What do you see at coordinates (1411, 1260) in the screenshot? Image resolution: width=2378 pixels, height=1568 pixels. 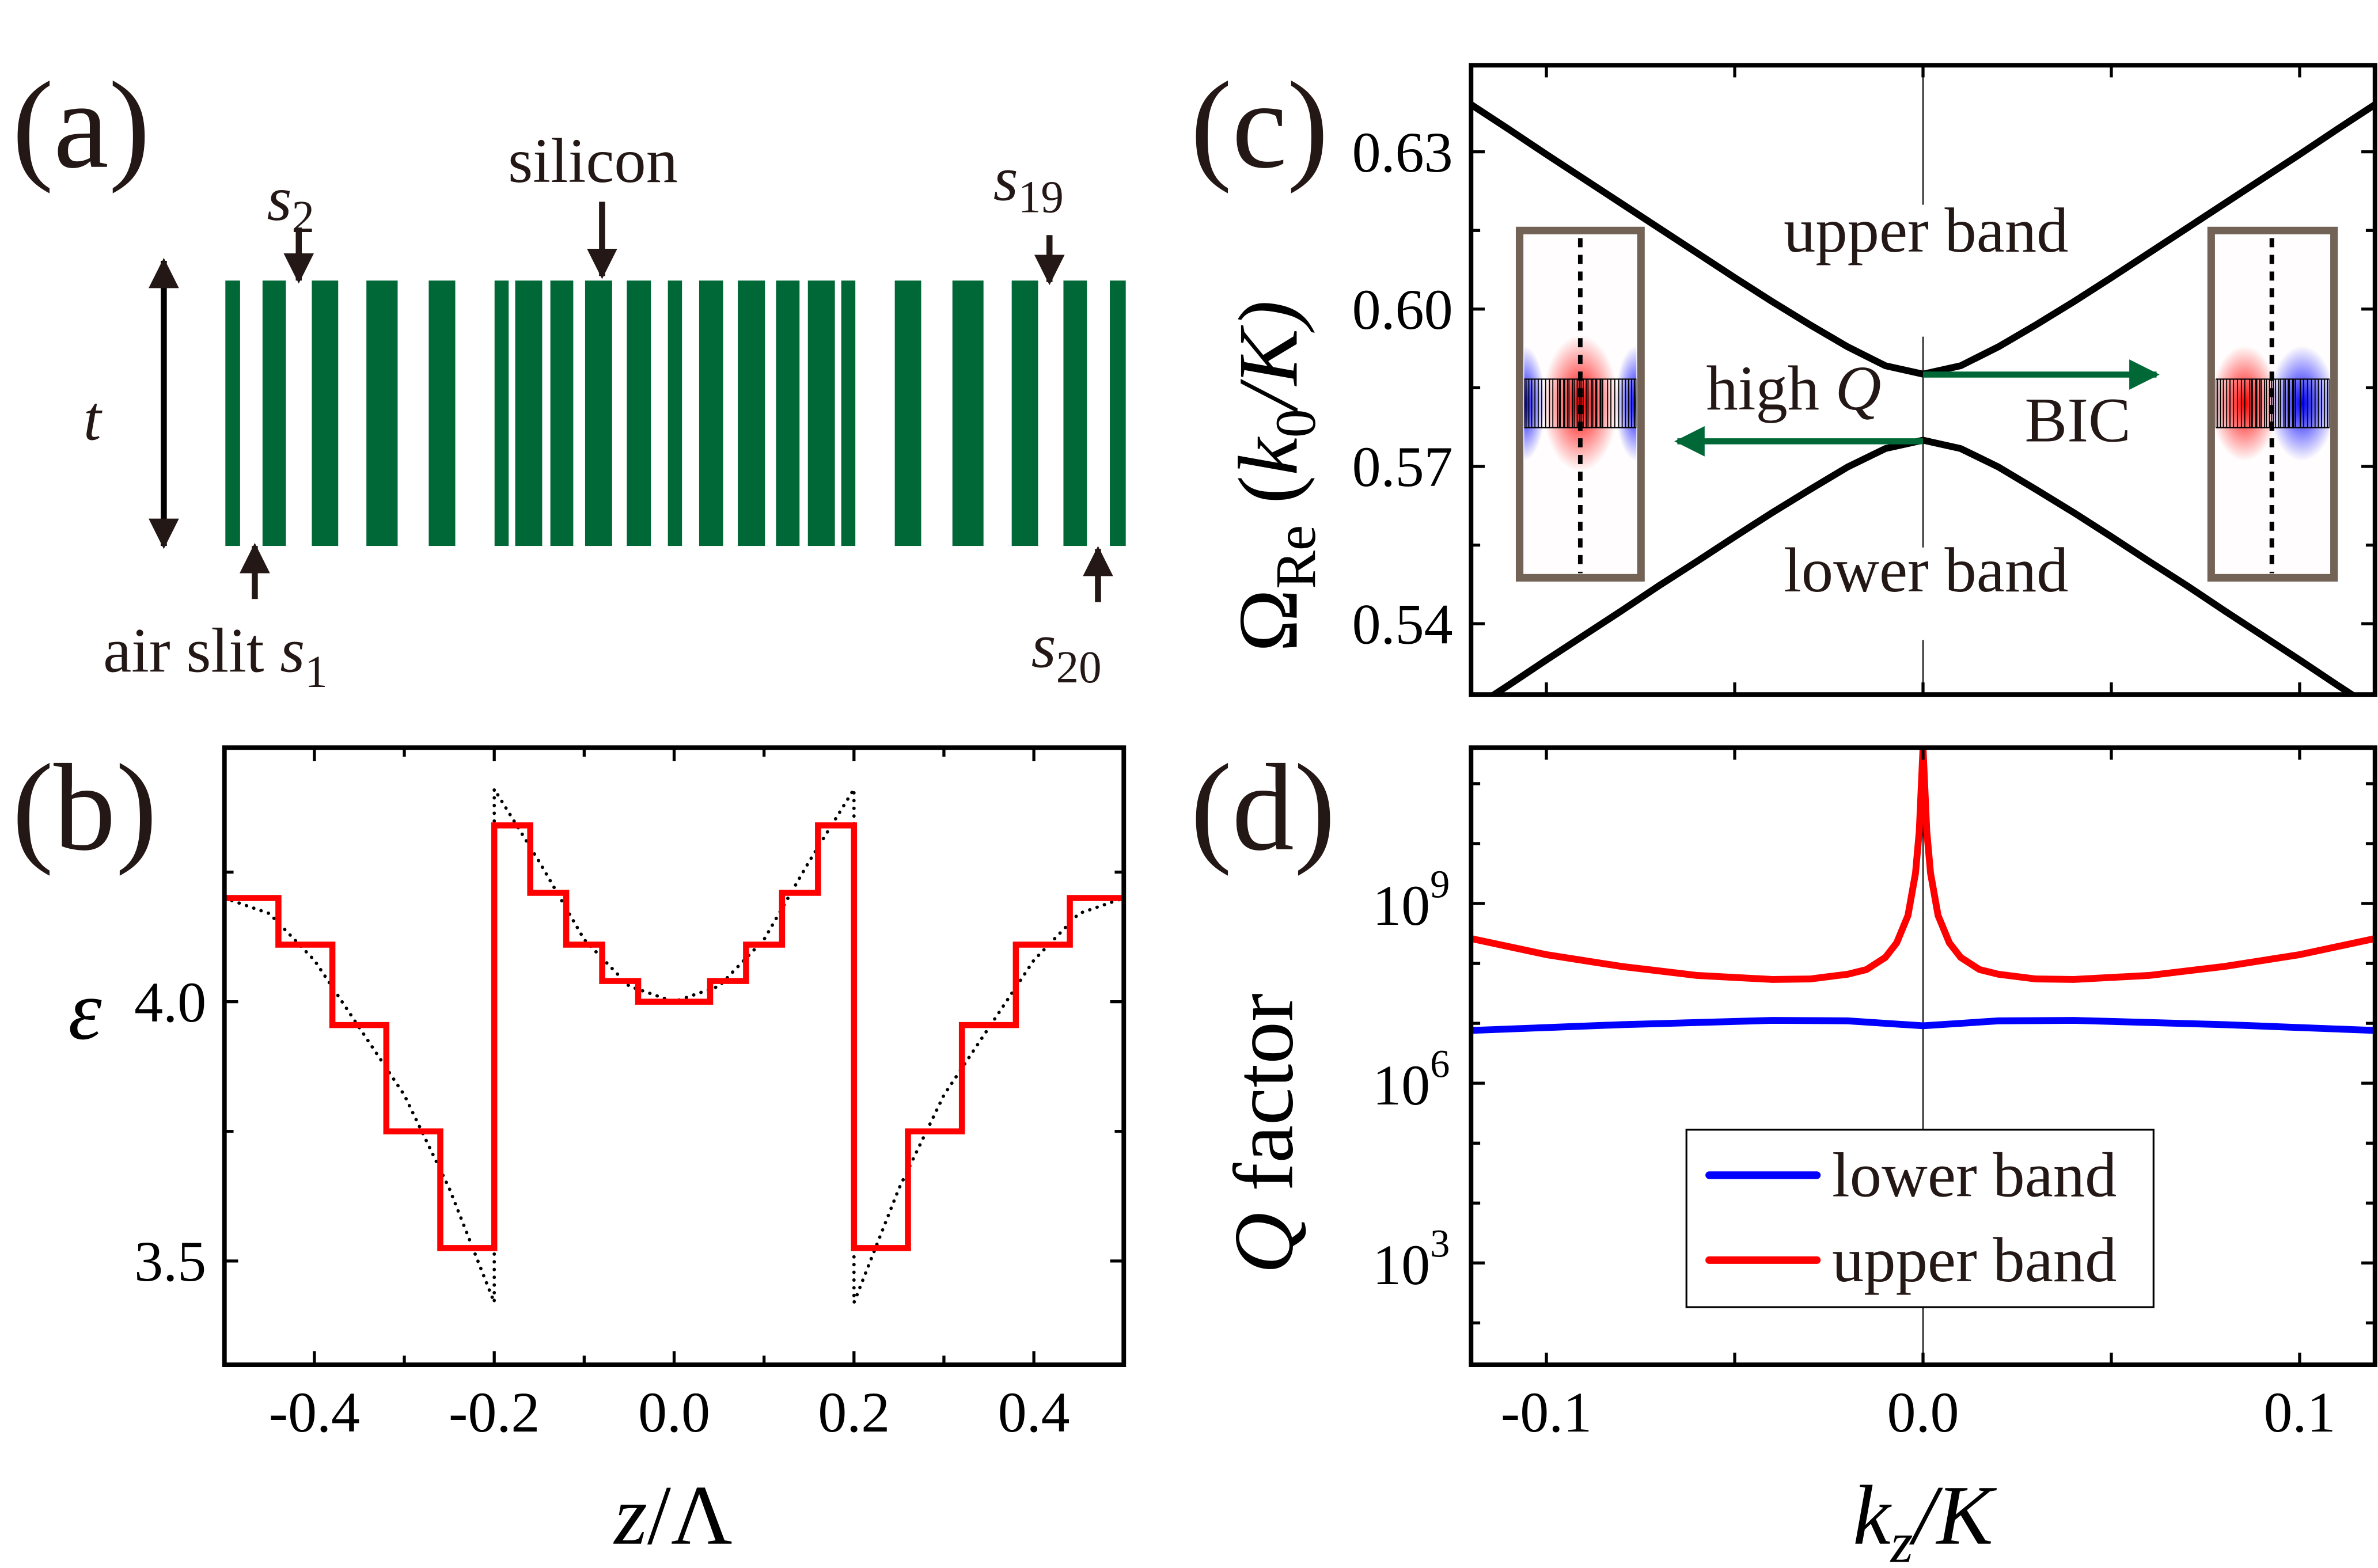 I see `y-tick-label: 10³` at bounding box center [1411, 1260].